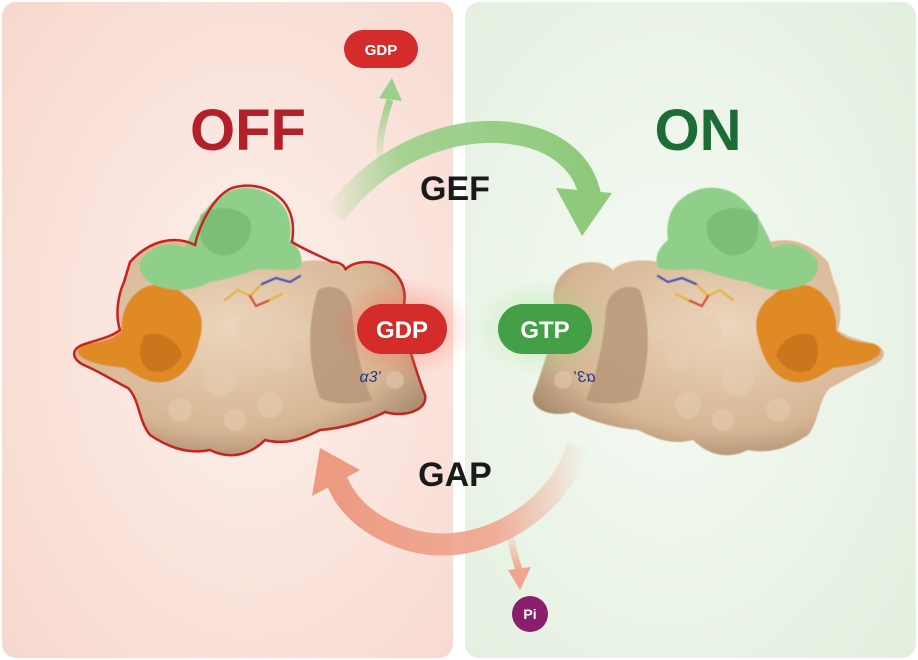  I want to click on on-bound-gtp-label: GTP, so click(544, 330).